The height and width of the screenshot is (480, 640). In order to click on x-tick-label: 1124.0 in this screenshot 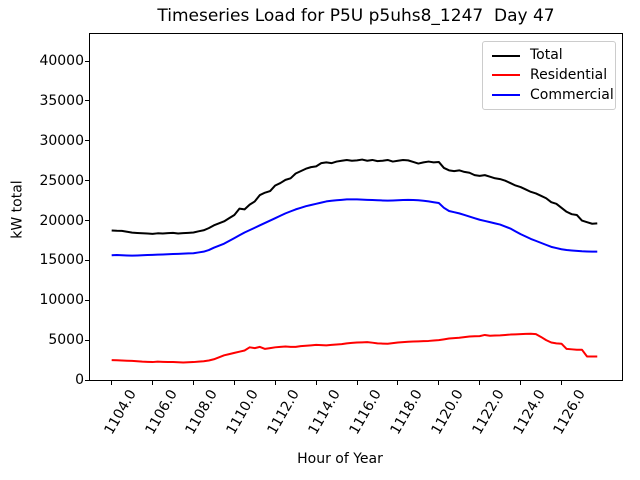, I will do `click(529, 412)`.